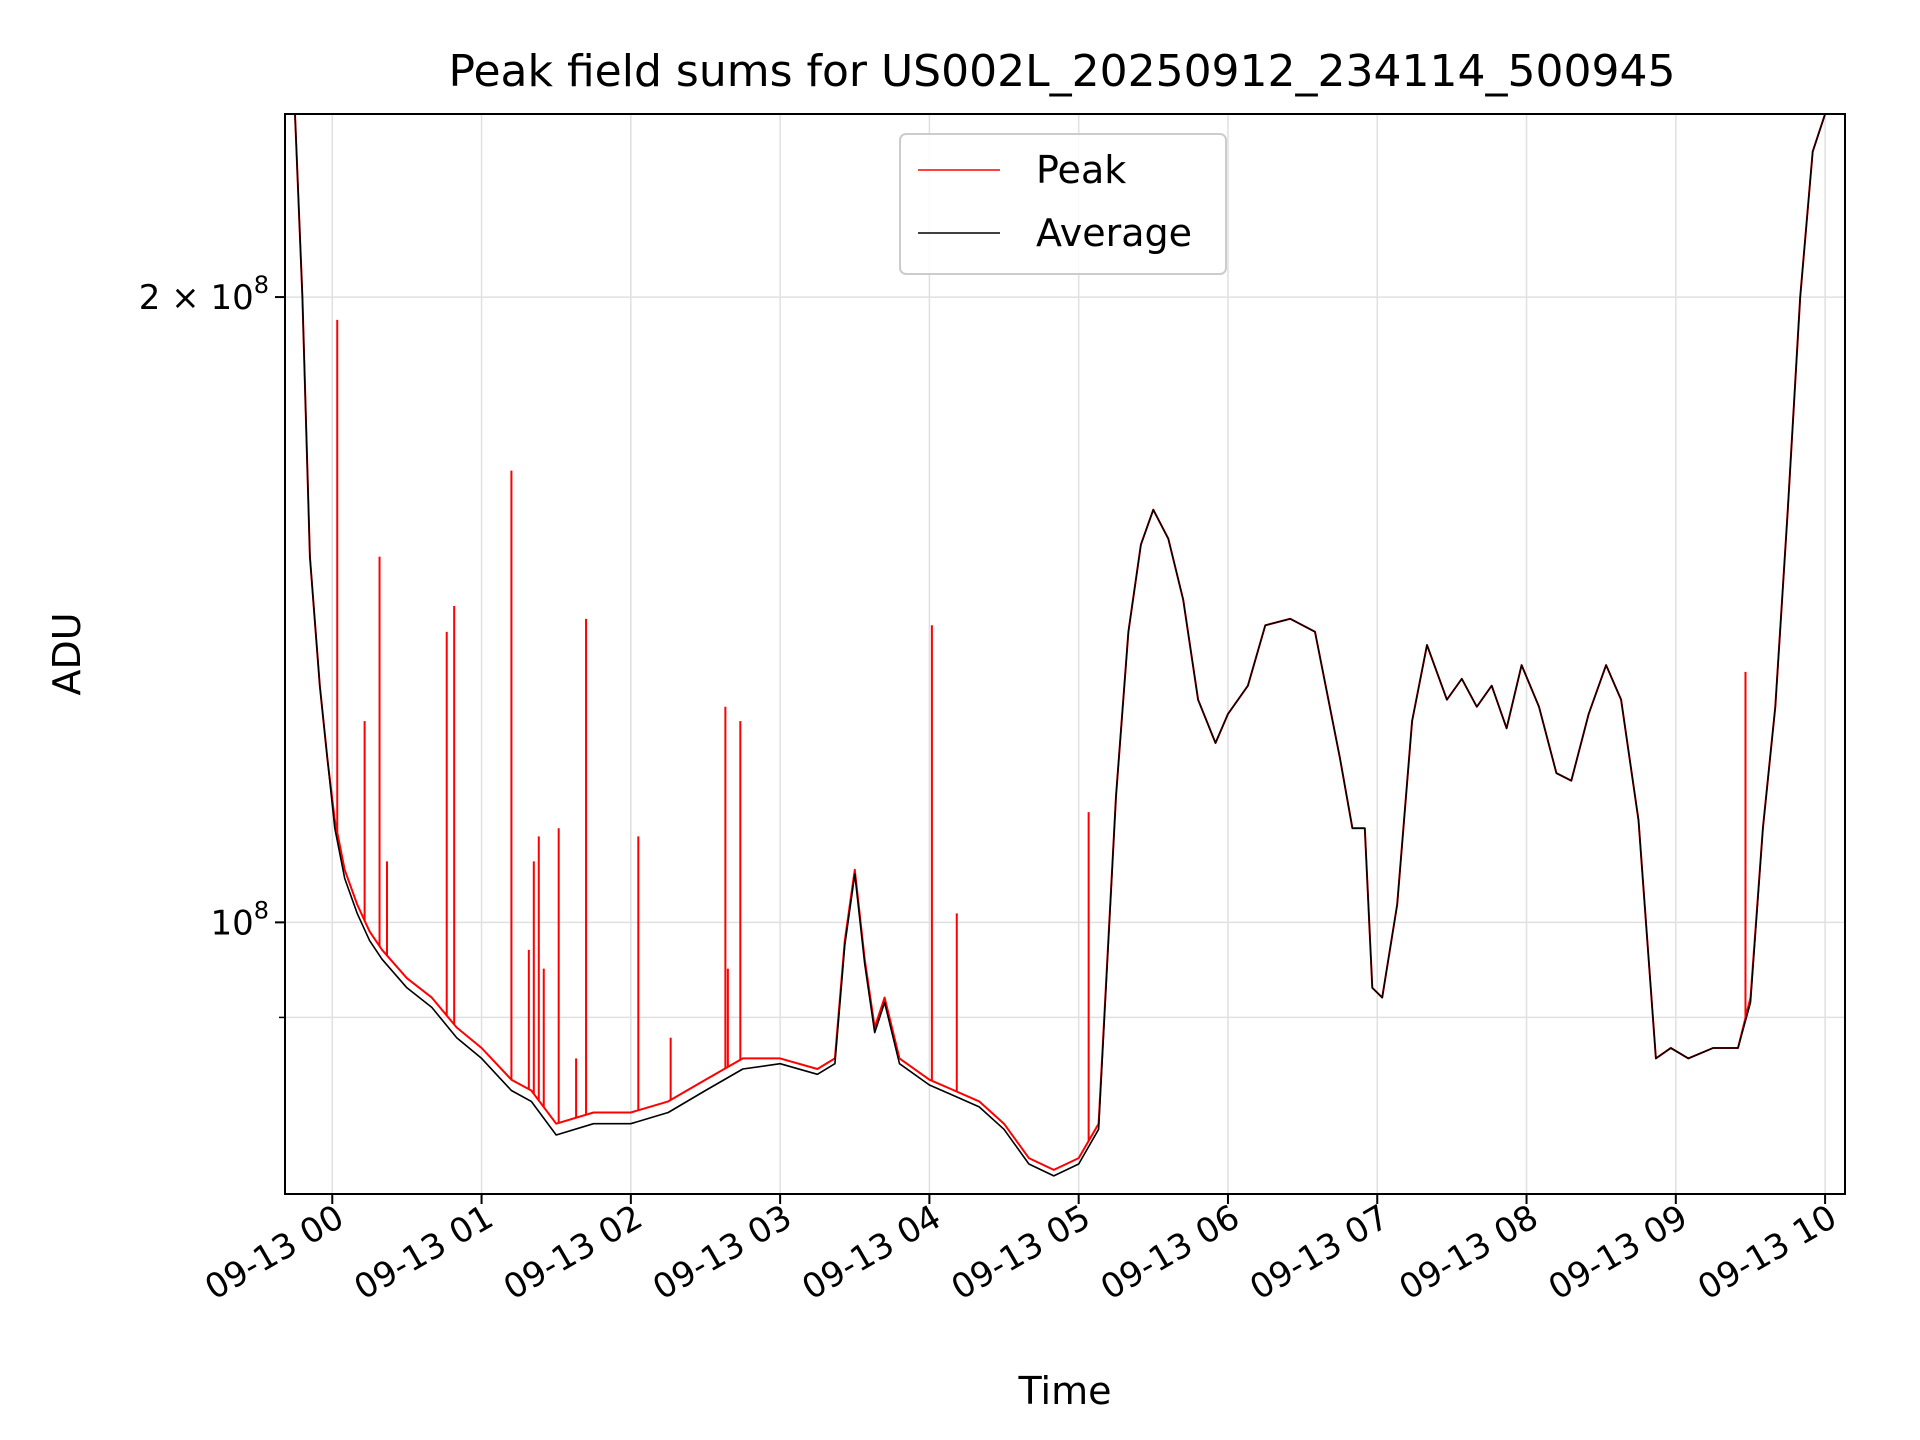 This screenshot has height=1440, width=1920. What do you see at coordinates (212, 645) in the screenshot?
I see `y-axis: 108 2 × 108` at bounding box center [212, 645].